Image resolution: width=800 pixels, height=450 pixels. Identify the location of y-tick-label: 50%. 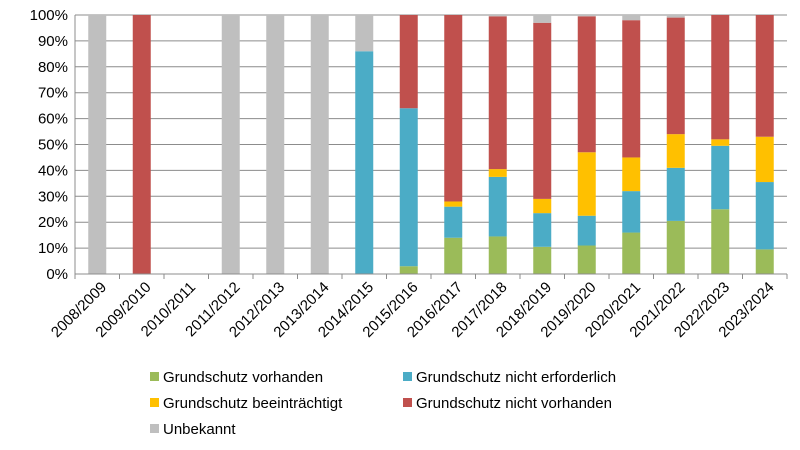
(53, 145).